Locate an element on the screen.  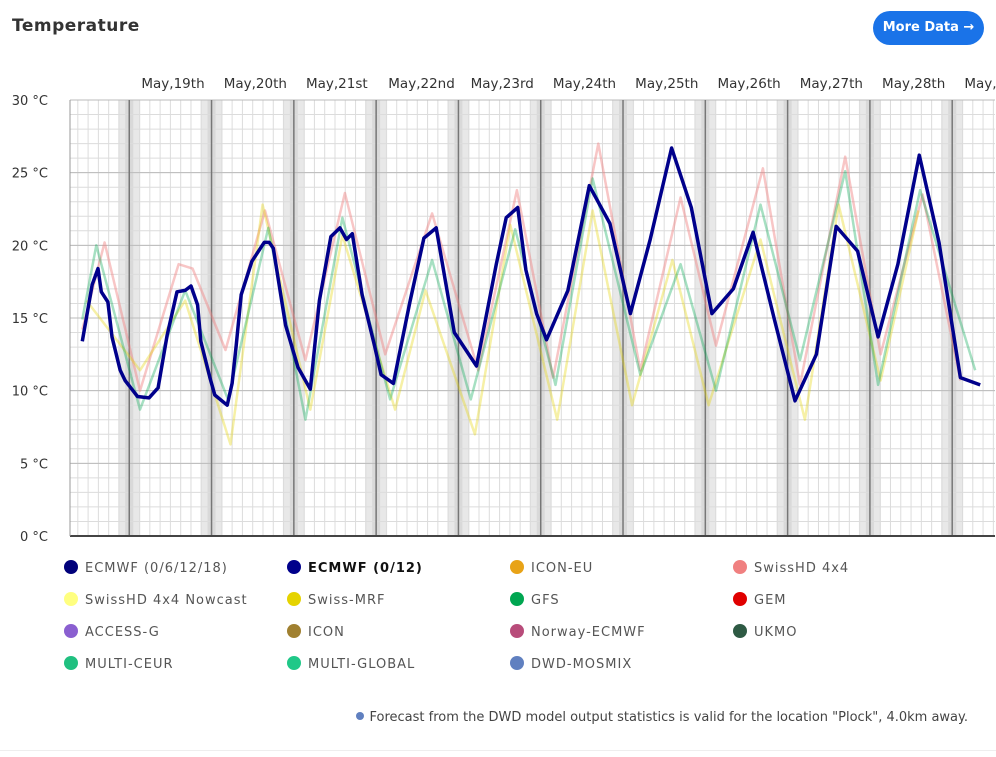
y-tick-label: 30 °C is located at coordinates (30, 101).